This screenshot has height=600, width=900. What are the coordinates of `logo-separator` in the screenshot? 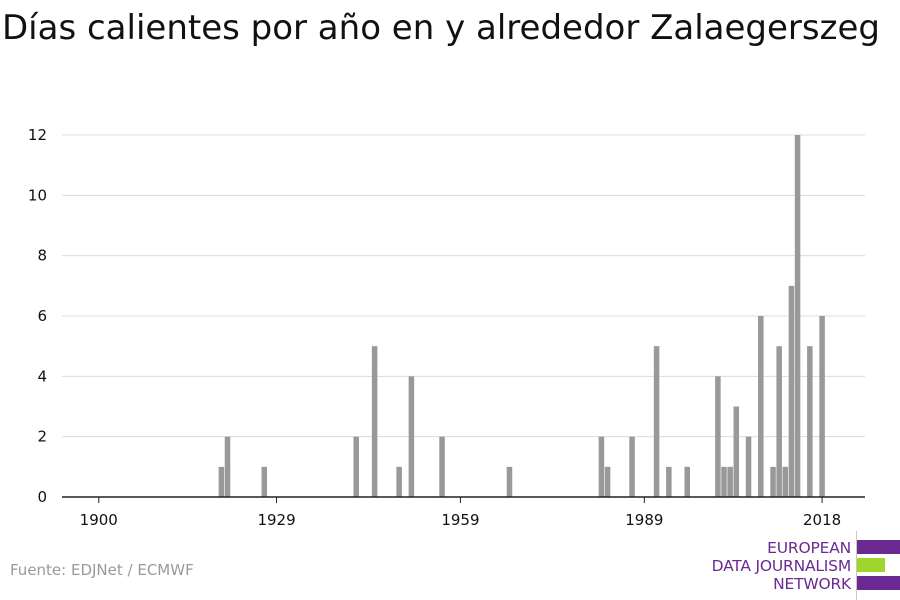 It's located at (856, 565).